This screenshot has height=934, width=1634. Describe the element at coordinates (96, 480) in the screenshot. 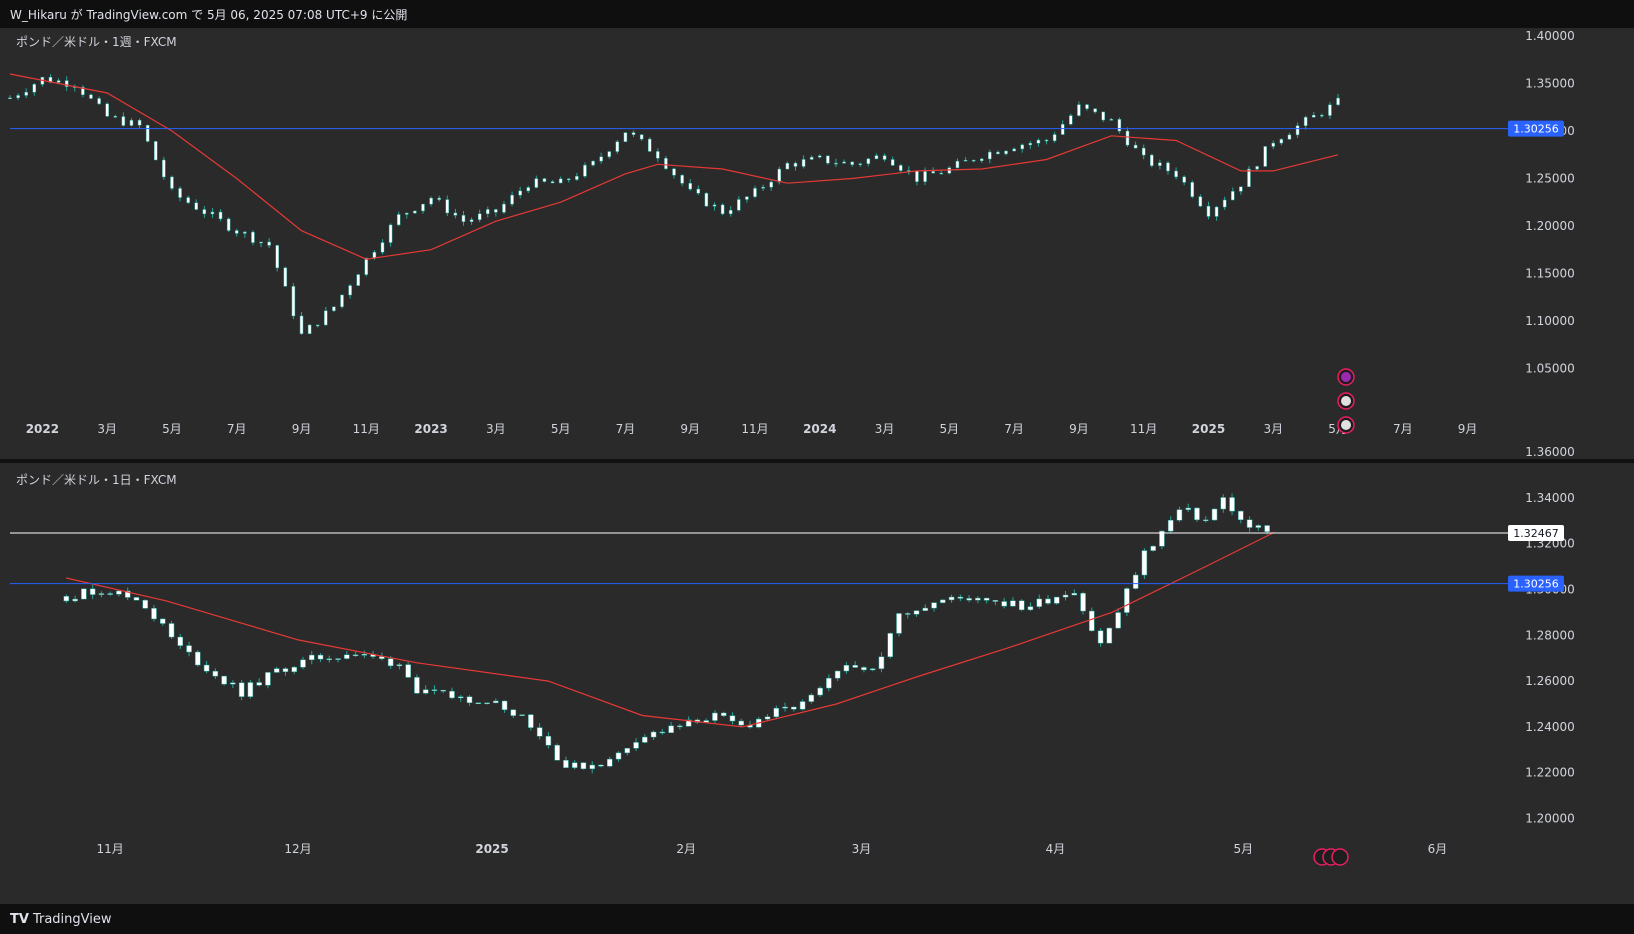

I see `daily-chart-title: ポンド／米ドル・1日・FXCM` at that location.